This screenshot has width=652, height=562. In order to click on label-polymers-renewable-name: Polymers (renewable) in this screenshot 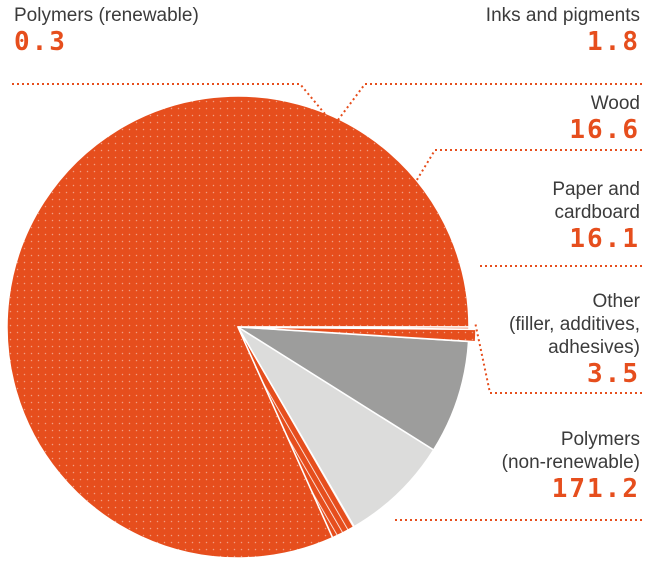, I will do `click(106, 15)`.